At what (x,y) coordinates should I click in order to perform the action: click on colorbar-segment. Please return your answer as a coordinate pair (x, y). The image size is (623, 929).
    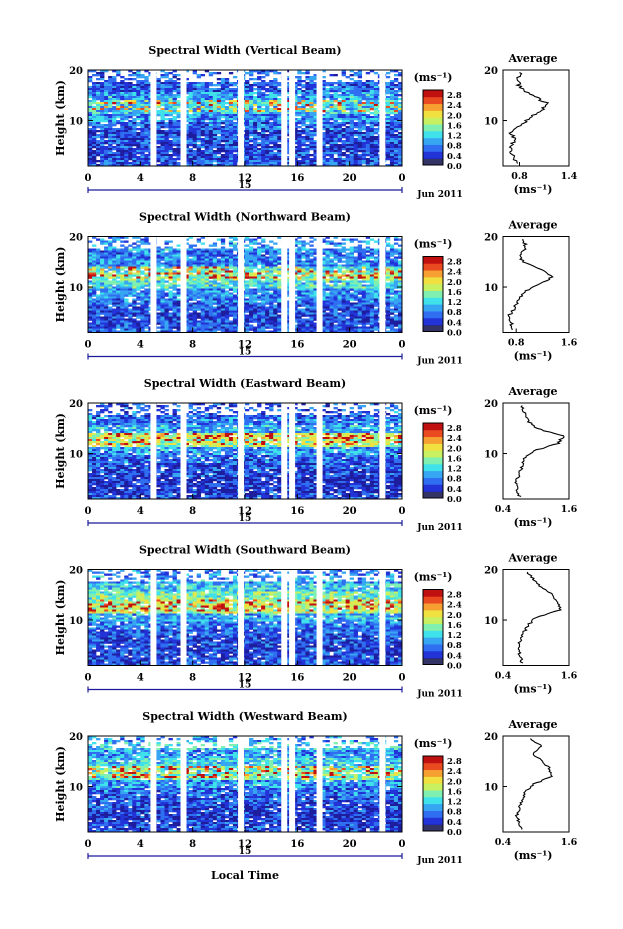
    Looking at the image, I should click on (433, 93).